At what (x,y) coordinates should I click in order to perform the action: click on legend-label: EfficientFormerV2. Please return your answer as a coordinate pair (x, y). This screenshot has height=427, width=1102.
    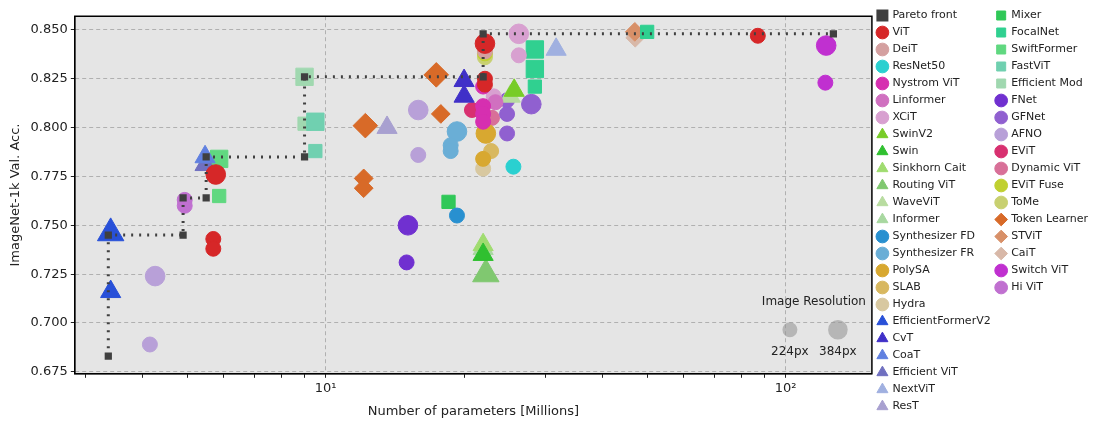
    Looking at the image, I should click on (941, 321).